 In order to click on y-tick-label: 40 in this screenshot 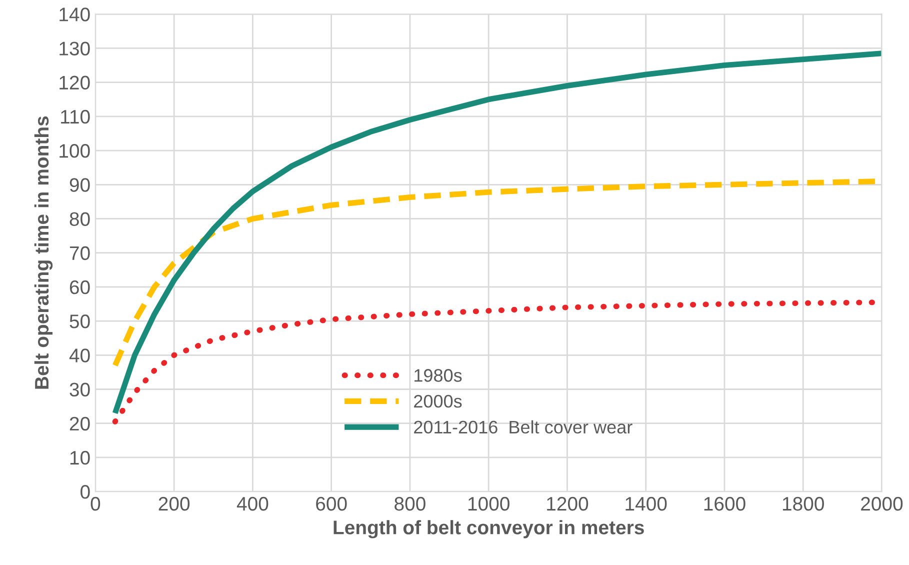, I will do `click(79, 355)`.